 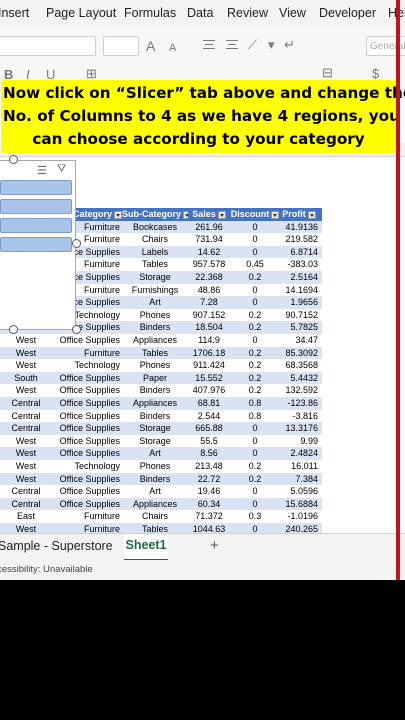 What do you see at coordinates (255, 214) in the screenshot?
I see `header-discount: Discount` at bounding box center [255, 214].